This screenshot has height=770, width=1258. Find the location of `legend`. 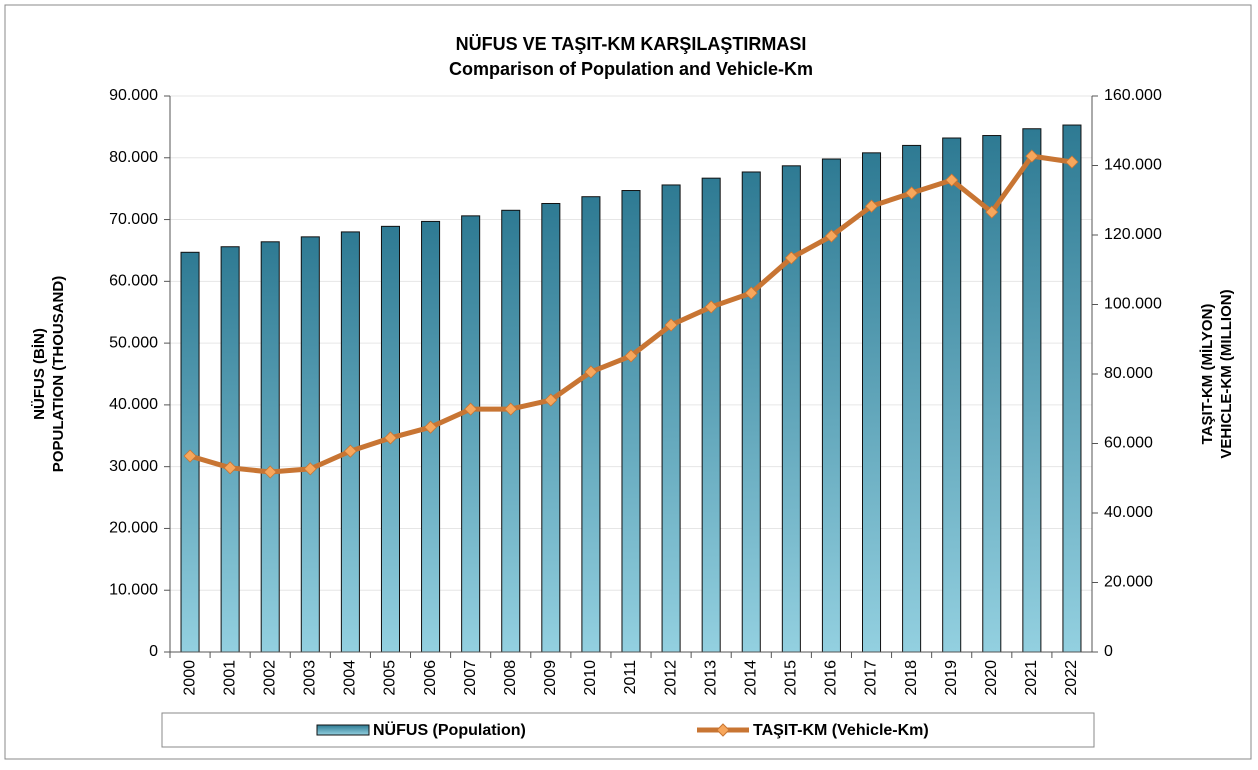

legend is located at coordinates (628, 730).